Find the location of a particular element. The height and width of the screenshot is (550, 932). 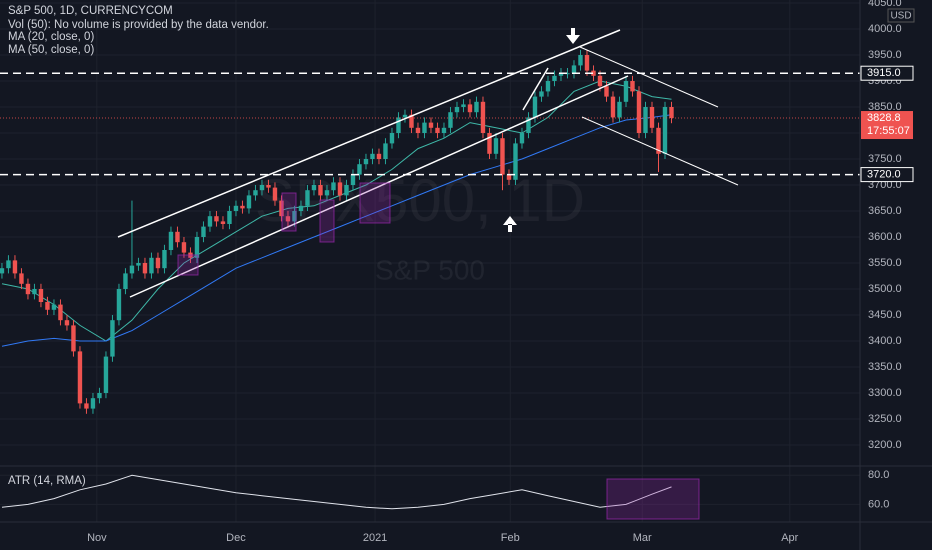

price-label: 3720.0 is located at coordinates (884, 175).